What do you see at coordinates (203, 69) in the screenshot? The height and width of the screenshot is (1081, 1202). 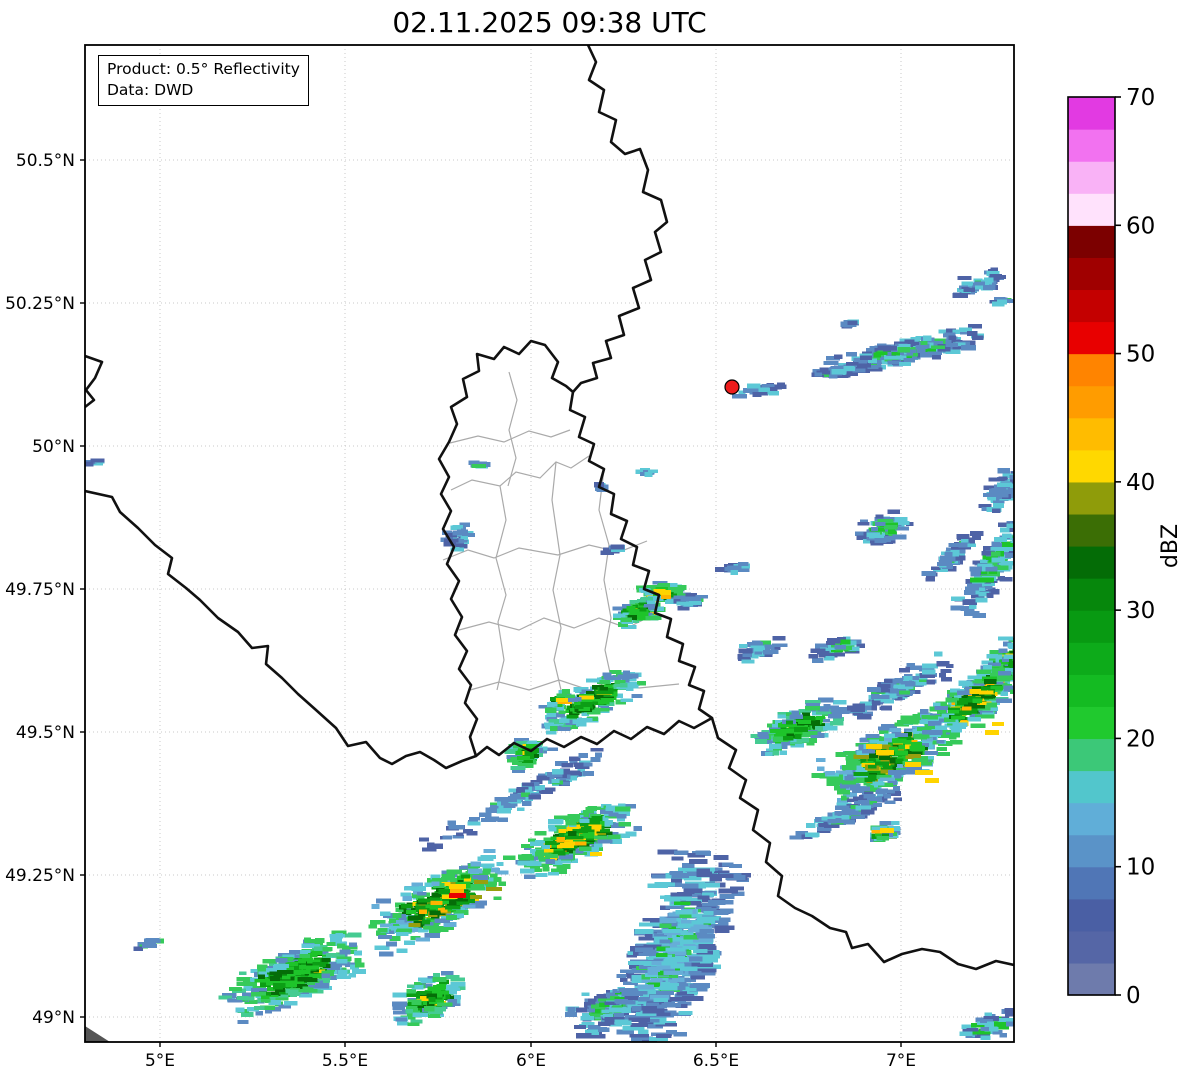 I see `product-line: Product: 0.5° Reflectivity` at bounding box center [203, 69].